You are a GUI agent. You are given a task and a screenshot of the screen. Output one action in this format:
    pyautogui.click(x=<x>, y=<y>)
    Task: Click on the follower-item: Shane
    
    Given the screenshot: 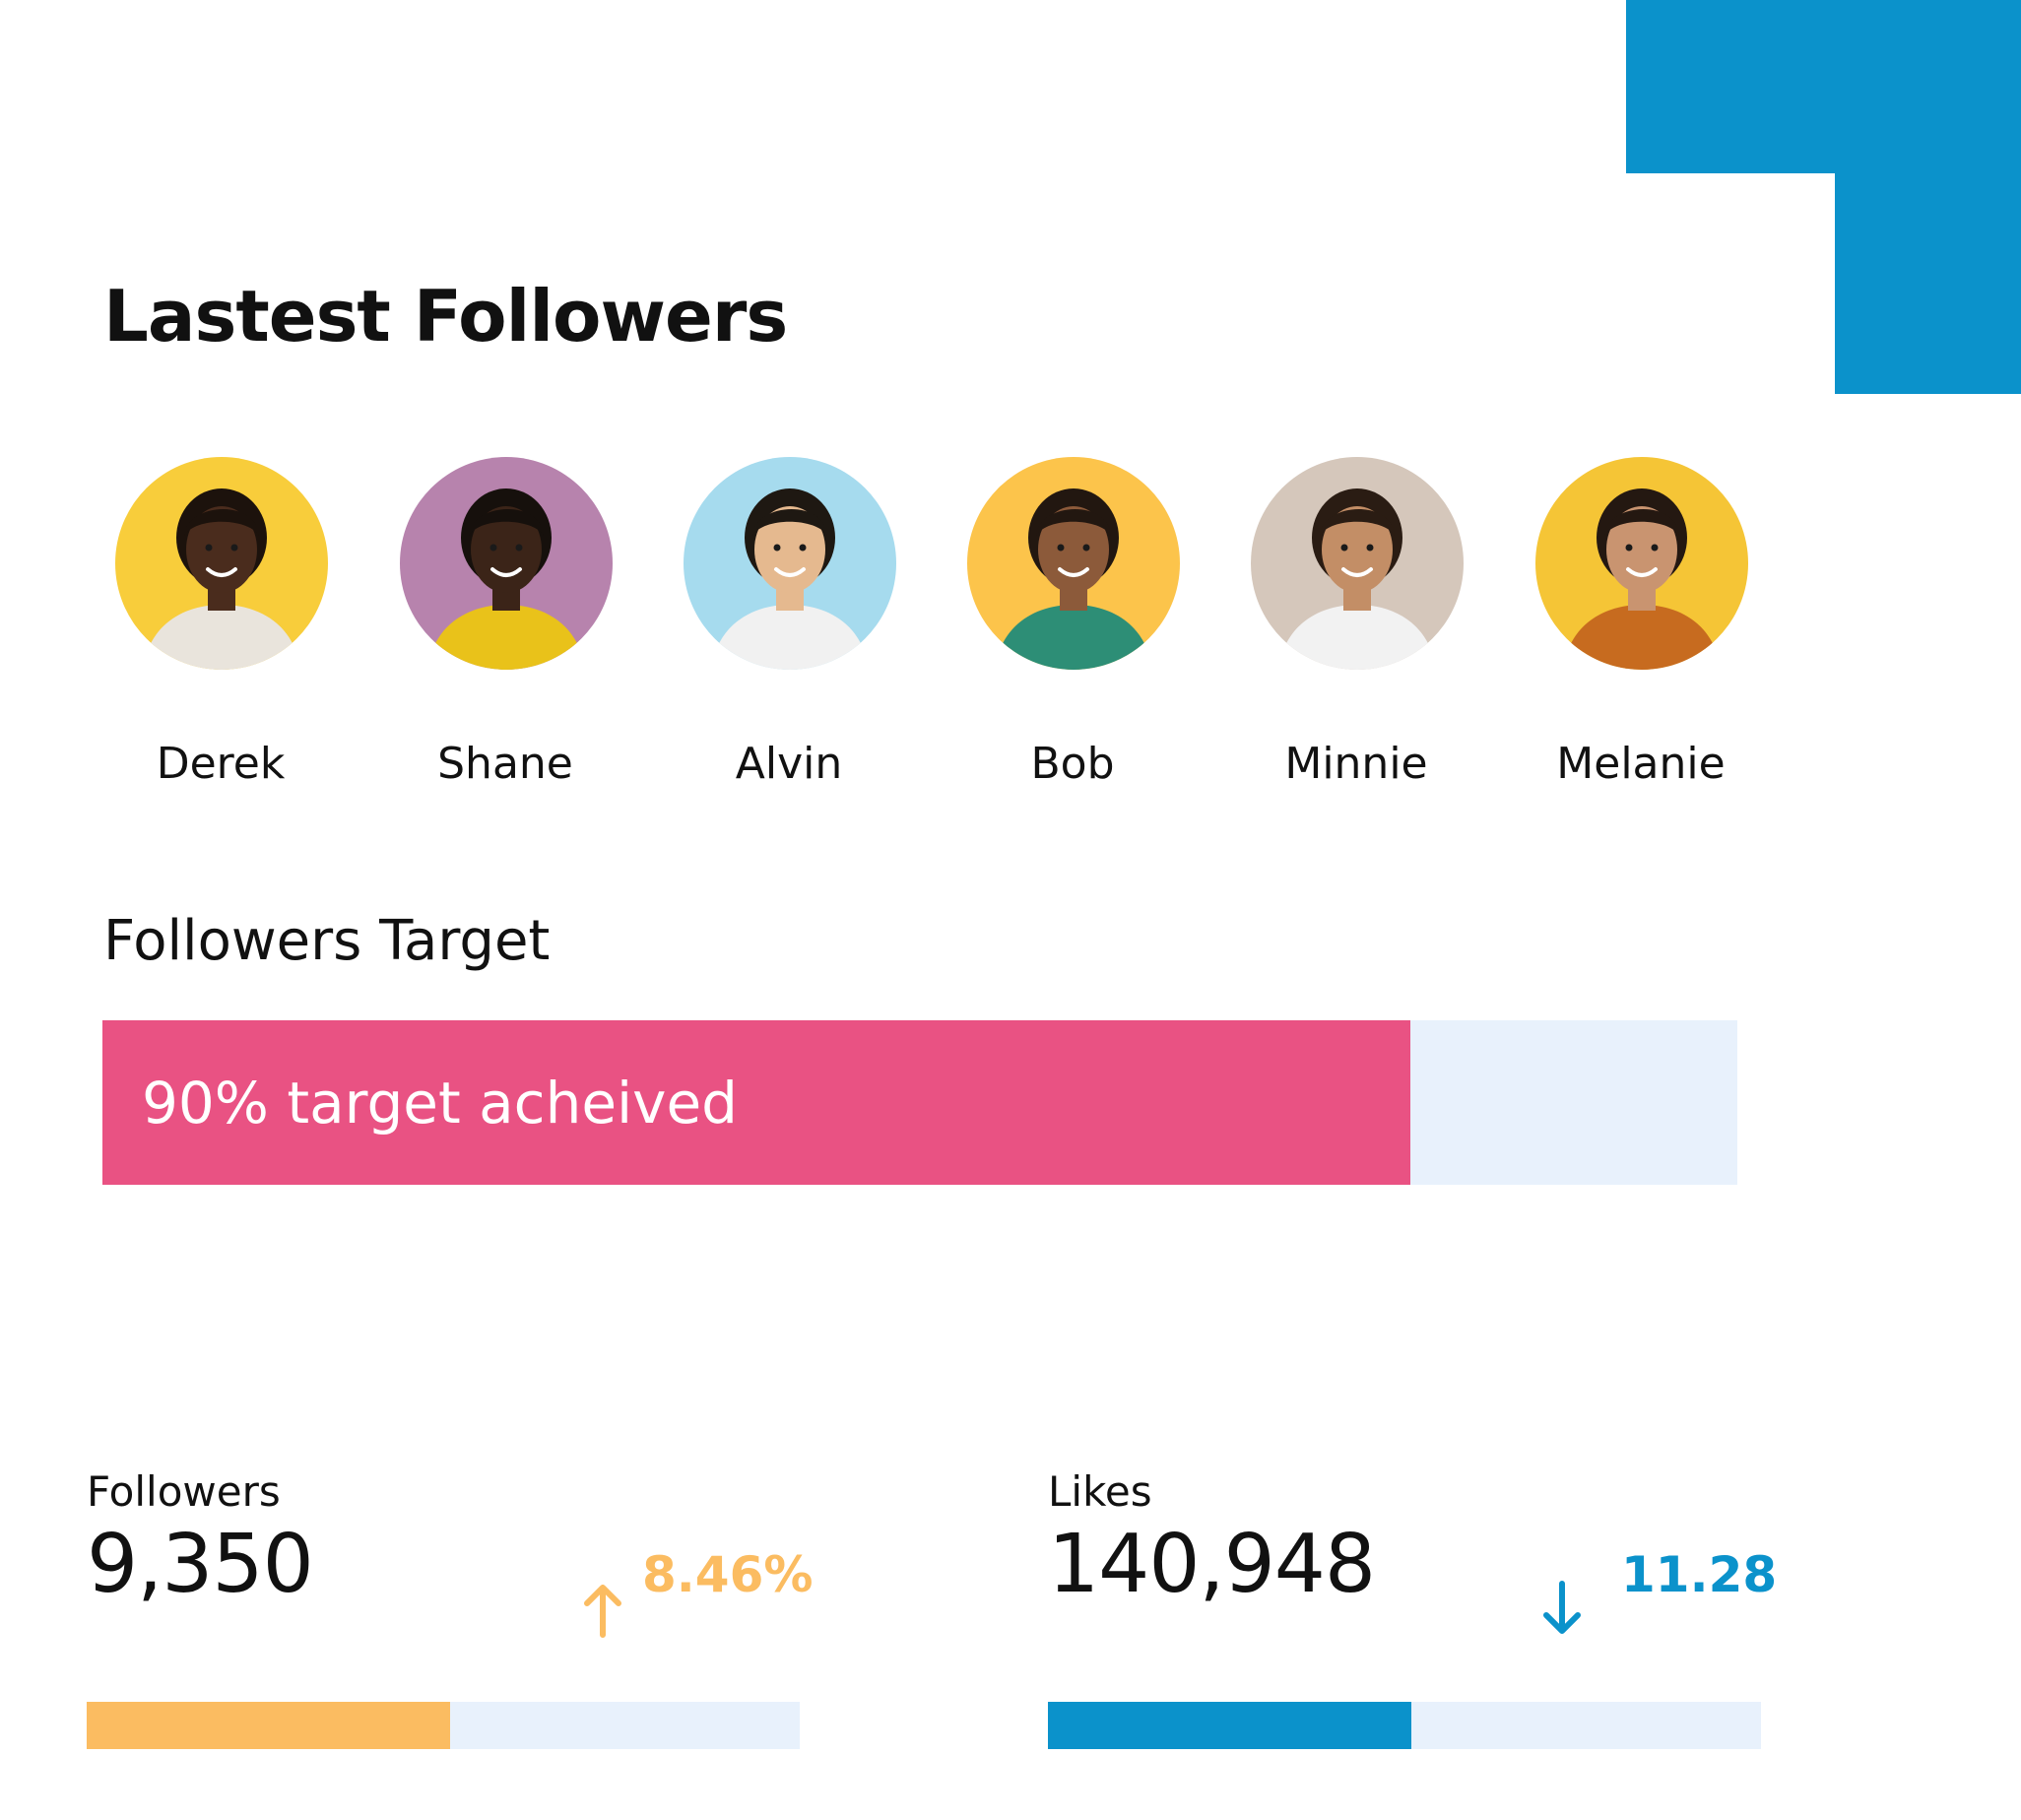 What is the action you would take?
    pyautogui.click(x=505, y=634)
    